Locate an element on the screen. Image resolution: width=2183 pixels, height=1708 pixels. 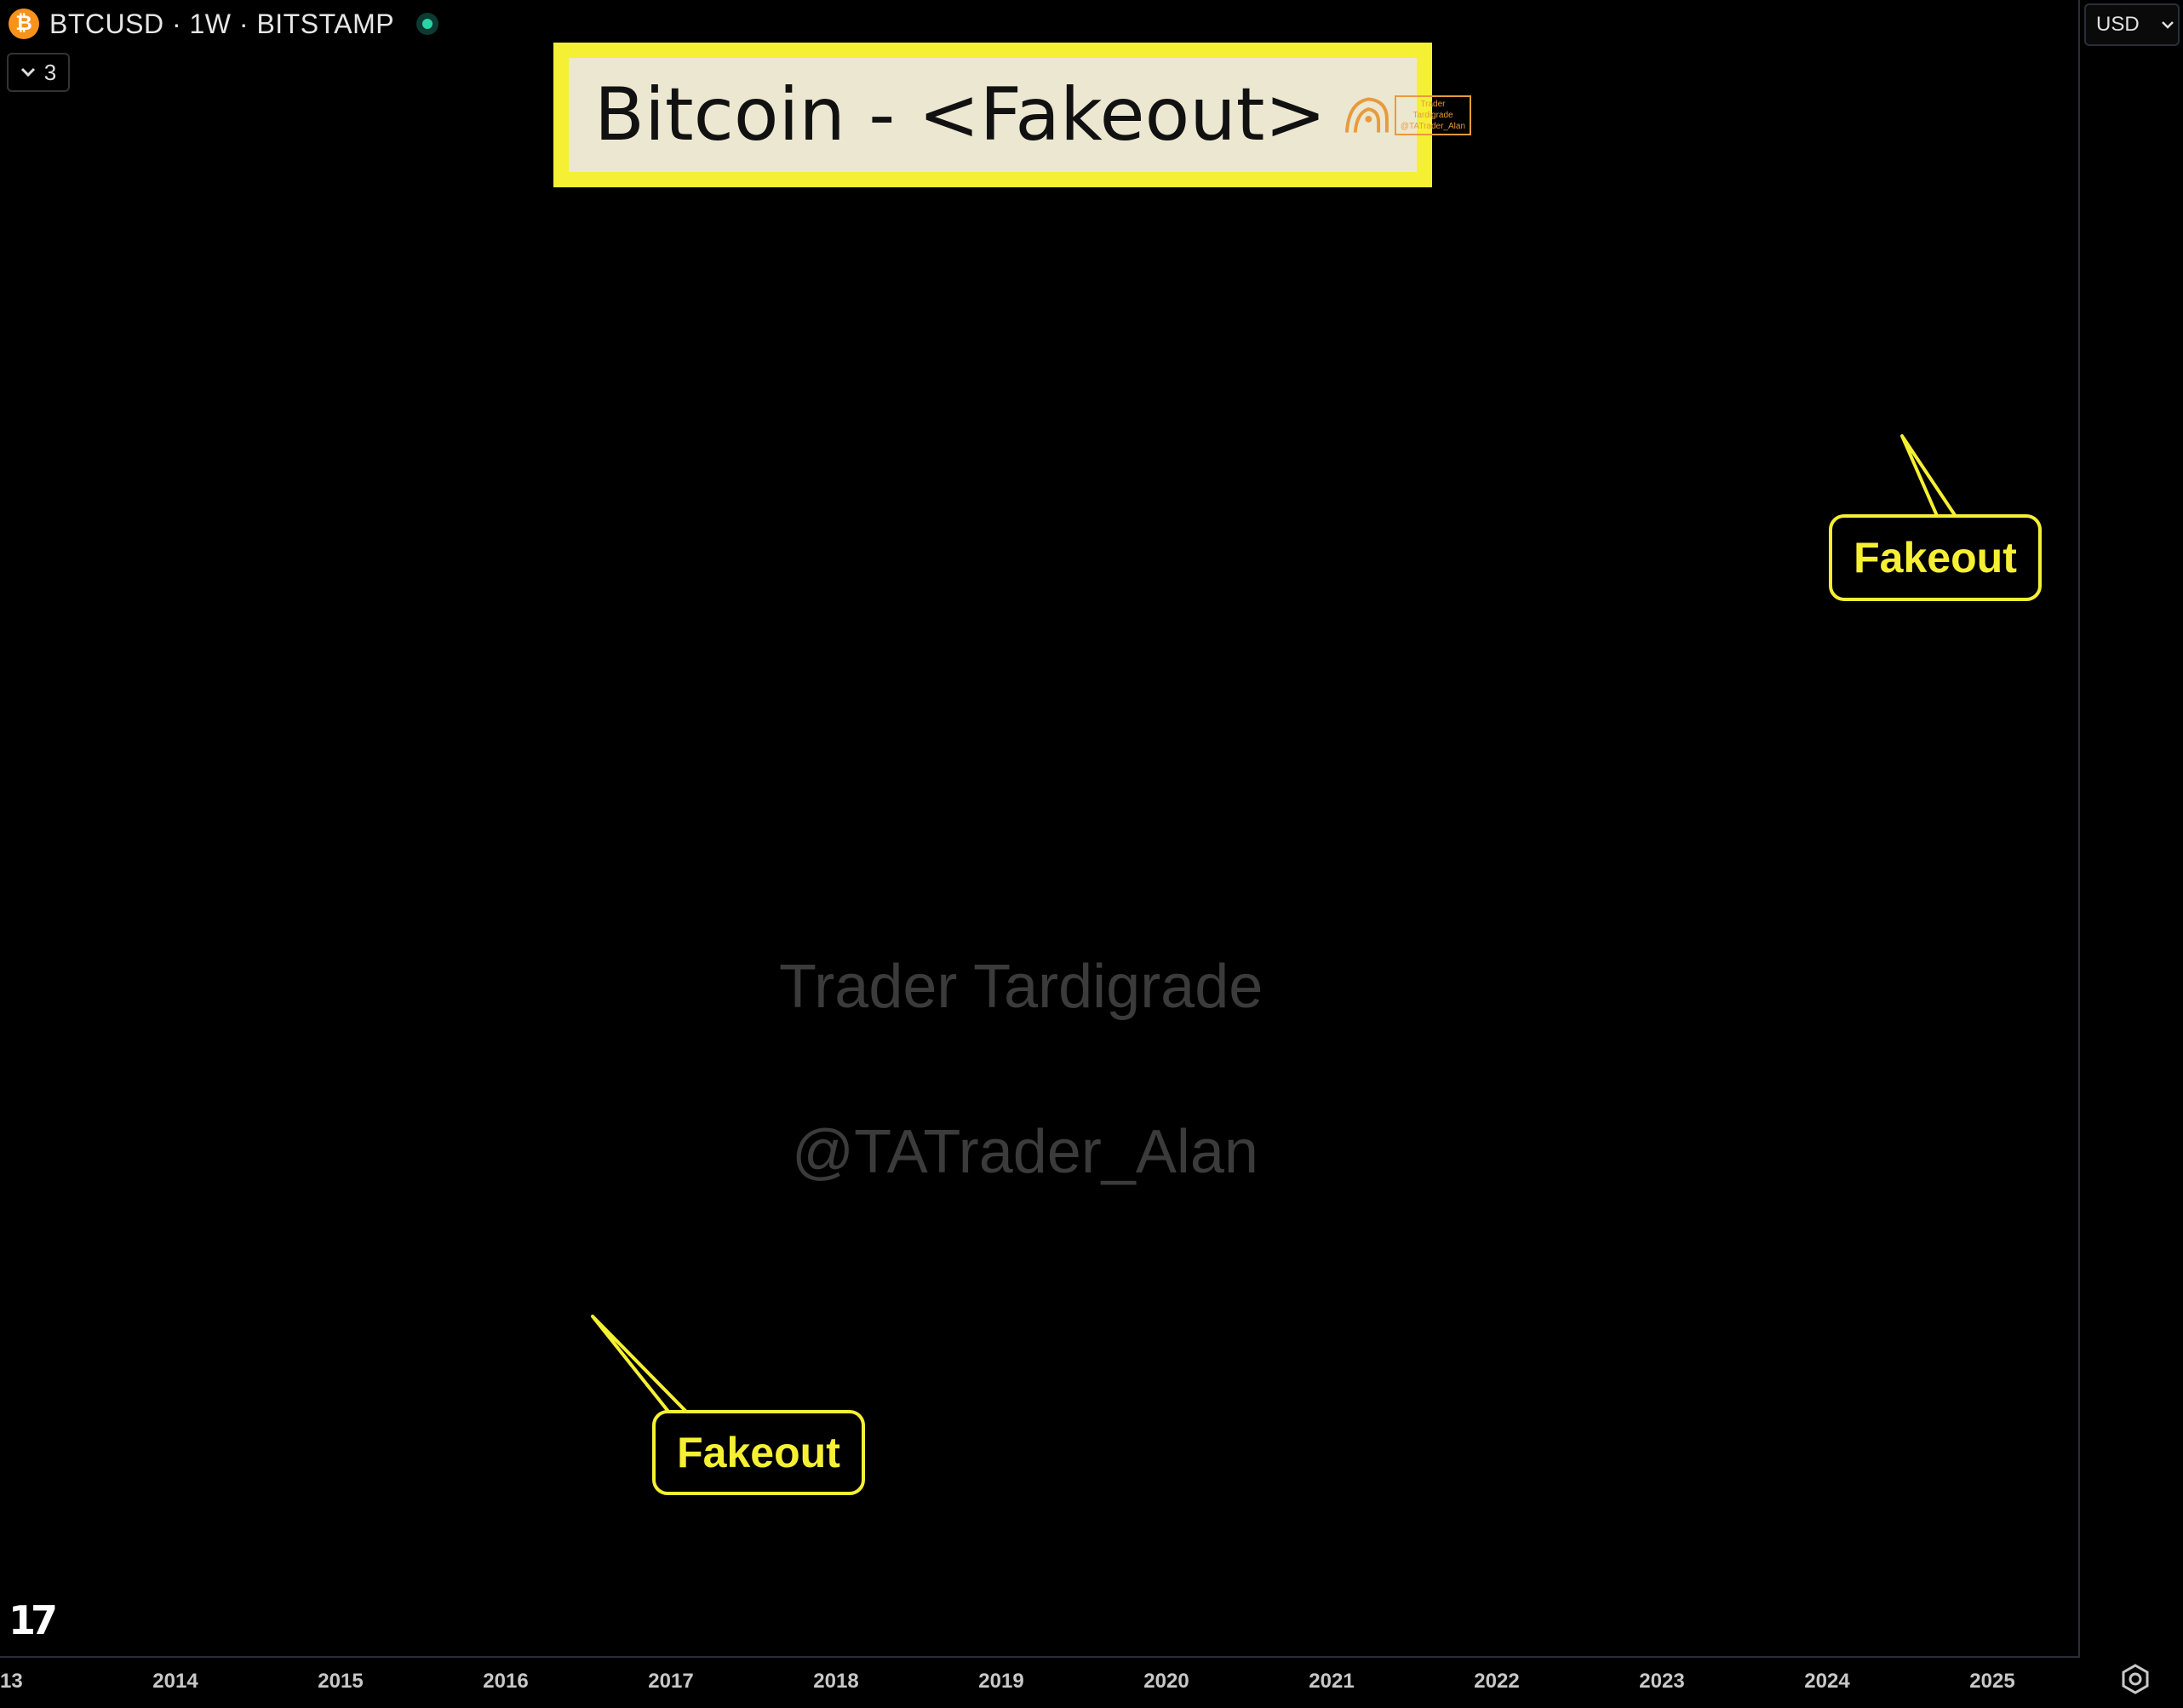
time-tick-label: 2025 is located at coordinates (1992, 1682).